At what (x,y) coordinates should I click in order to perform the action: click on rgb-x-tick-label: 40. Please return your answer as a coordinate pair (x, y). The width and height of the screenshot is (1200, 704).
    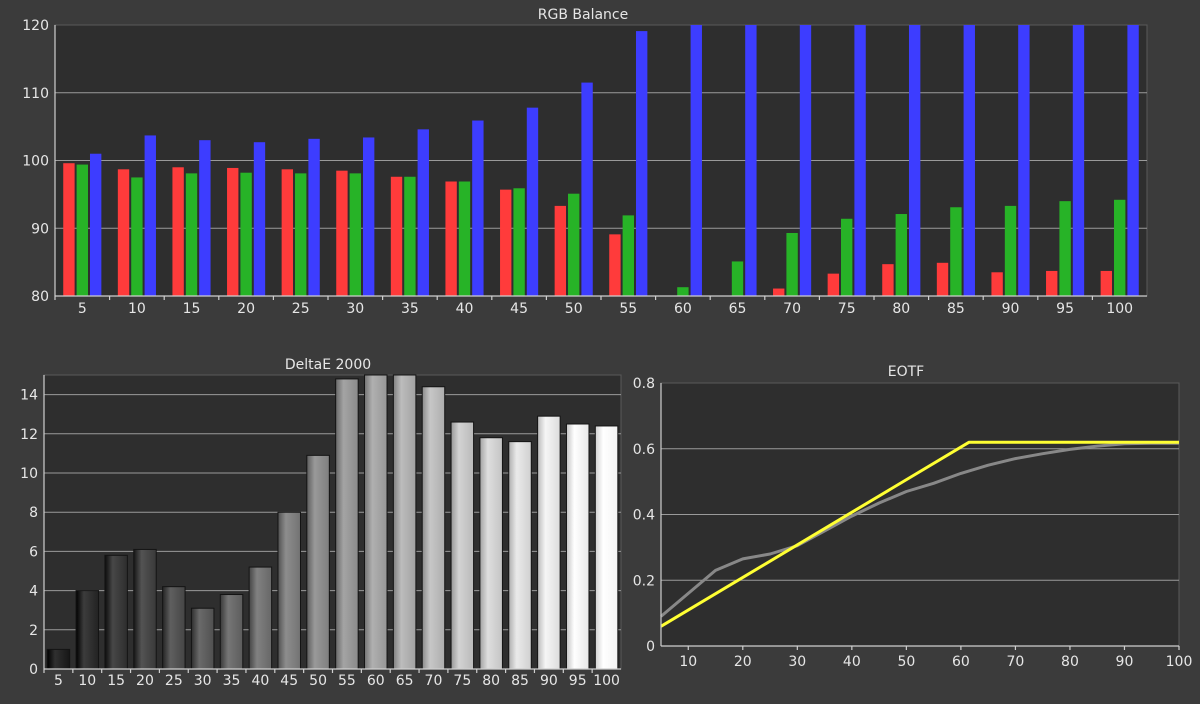
    Looking at the image, I should click on (465, 309).